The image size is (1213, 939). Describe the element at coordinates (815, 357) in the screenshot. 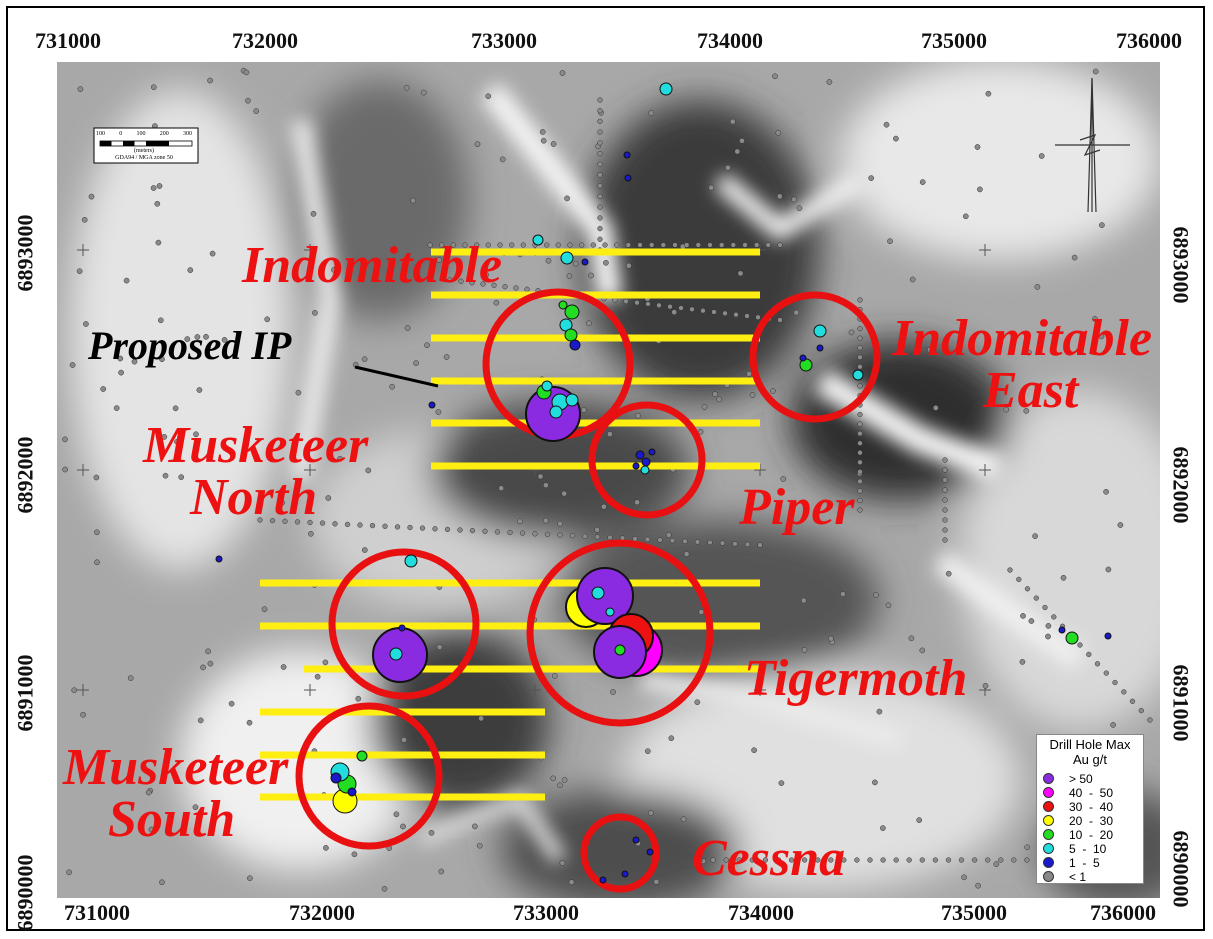

I see `prospect-circle-indomitable-east` at that location.